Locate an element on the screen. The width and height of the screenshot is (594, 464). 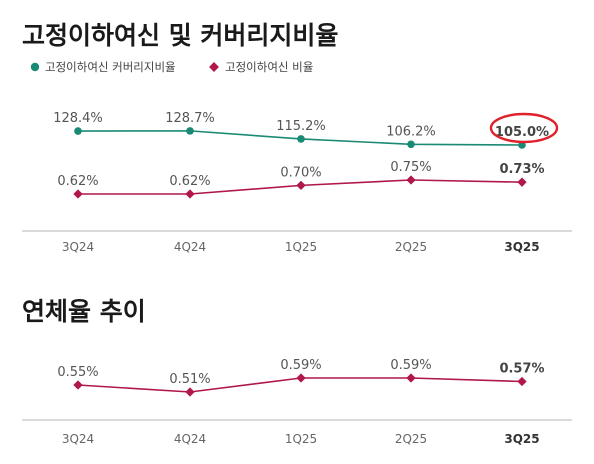
legend-marker-npl-ratio is located at coordinates (214, 67).